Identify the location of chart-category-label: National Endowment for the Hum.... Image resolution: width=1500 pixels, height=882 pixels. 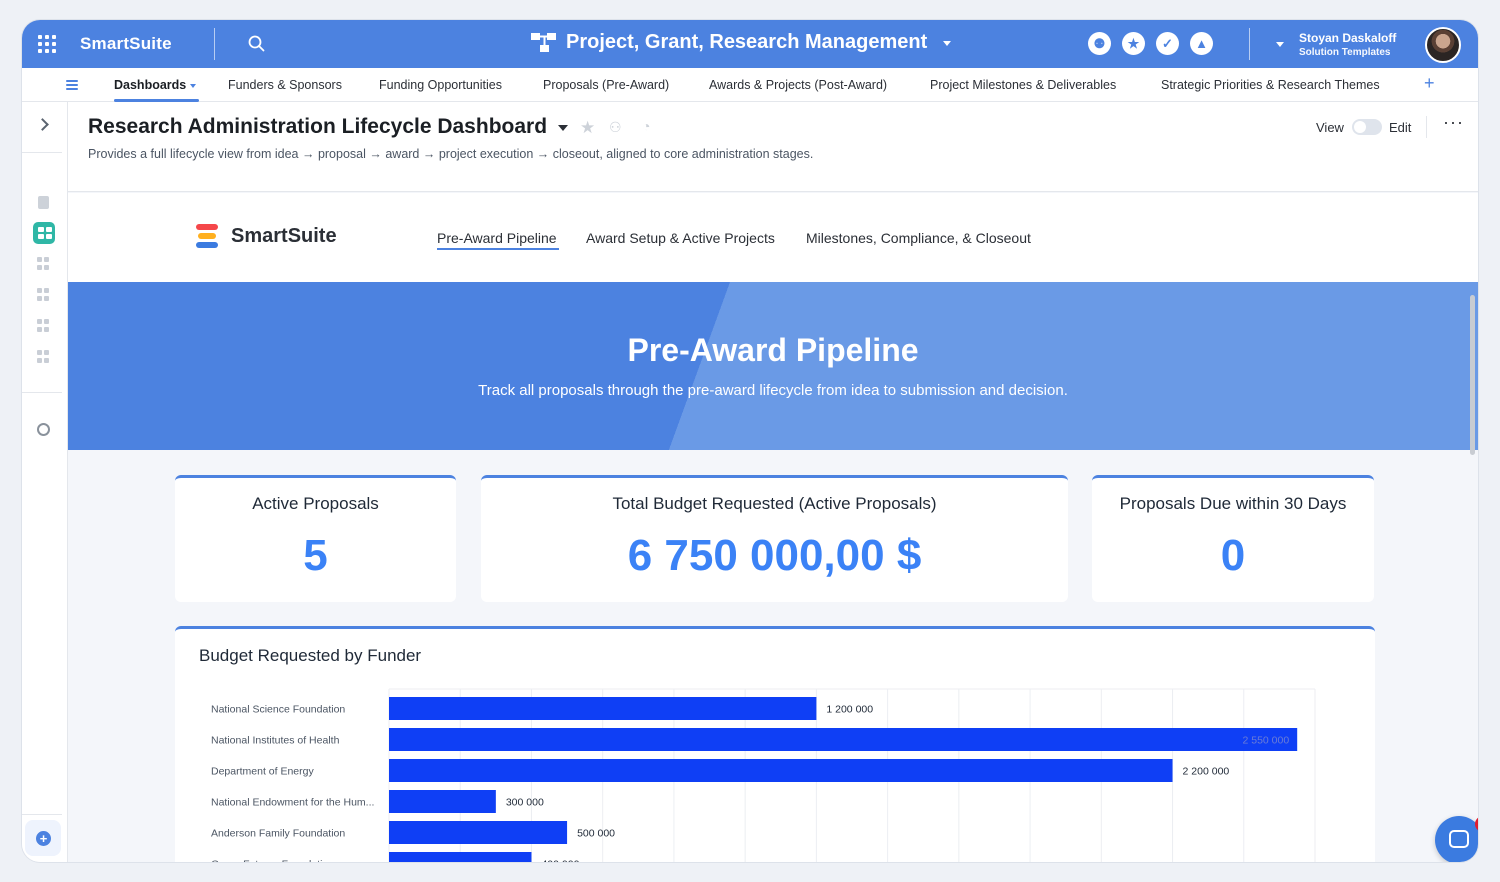
(292, 803).